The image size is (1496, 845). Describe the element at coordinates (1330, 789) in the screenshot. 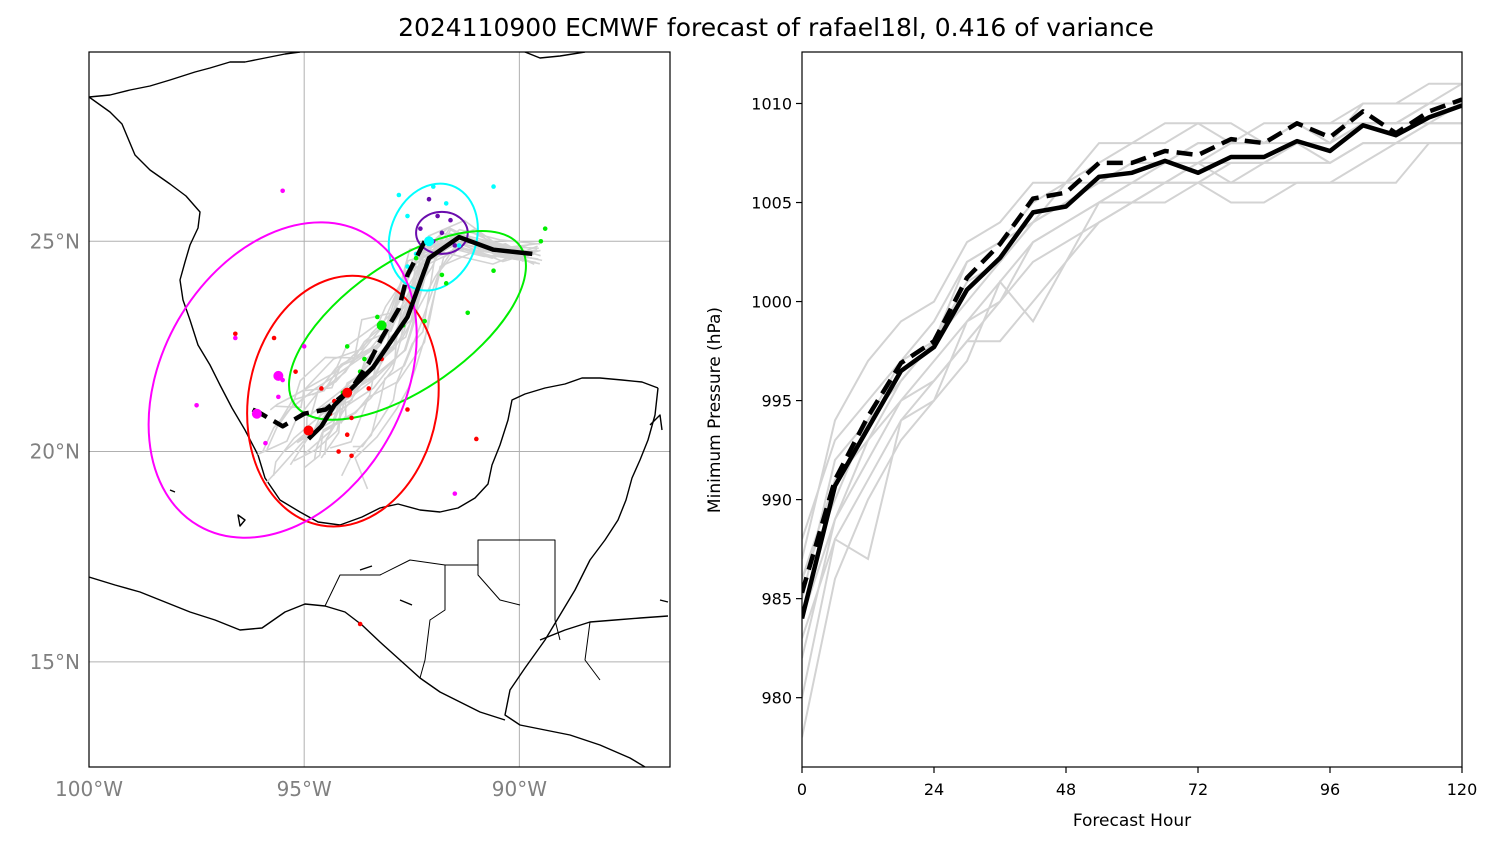

I see `x-tick-label: 96` at that location.